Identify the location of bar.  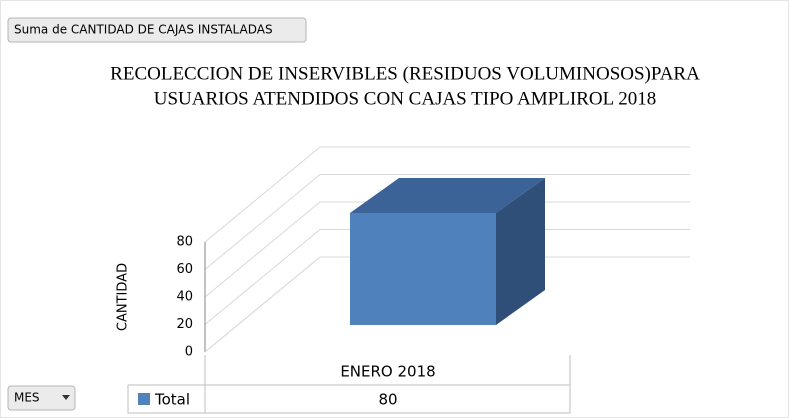
(423, 269).